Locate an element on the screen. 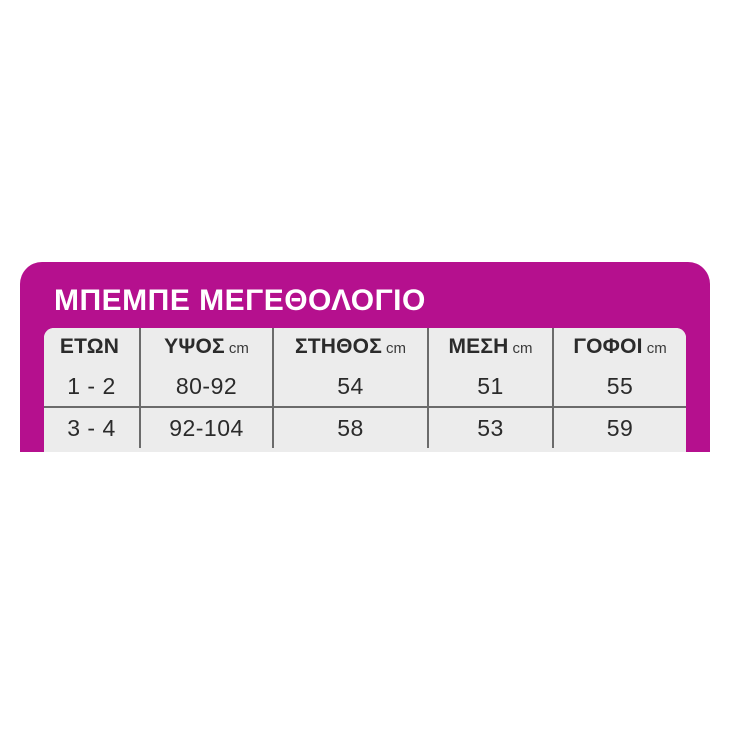  table-cell: 59 is located at coordinates (619, 427).